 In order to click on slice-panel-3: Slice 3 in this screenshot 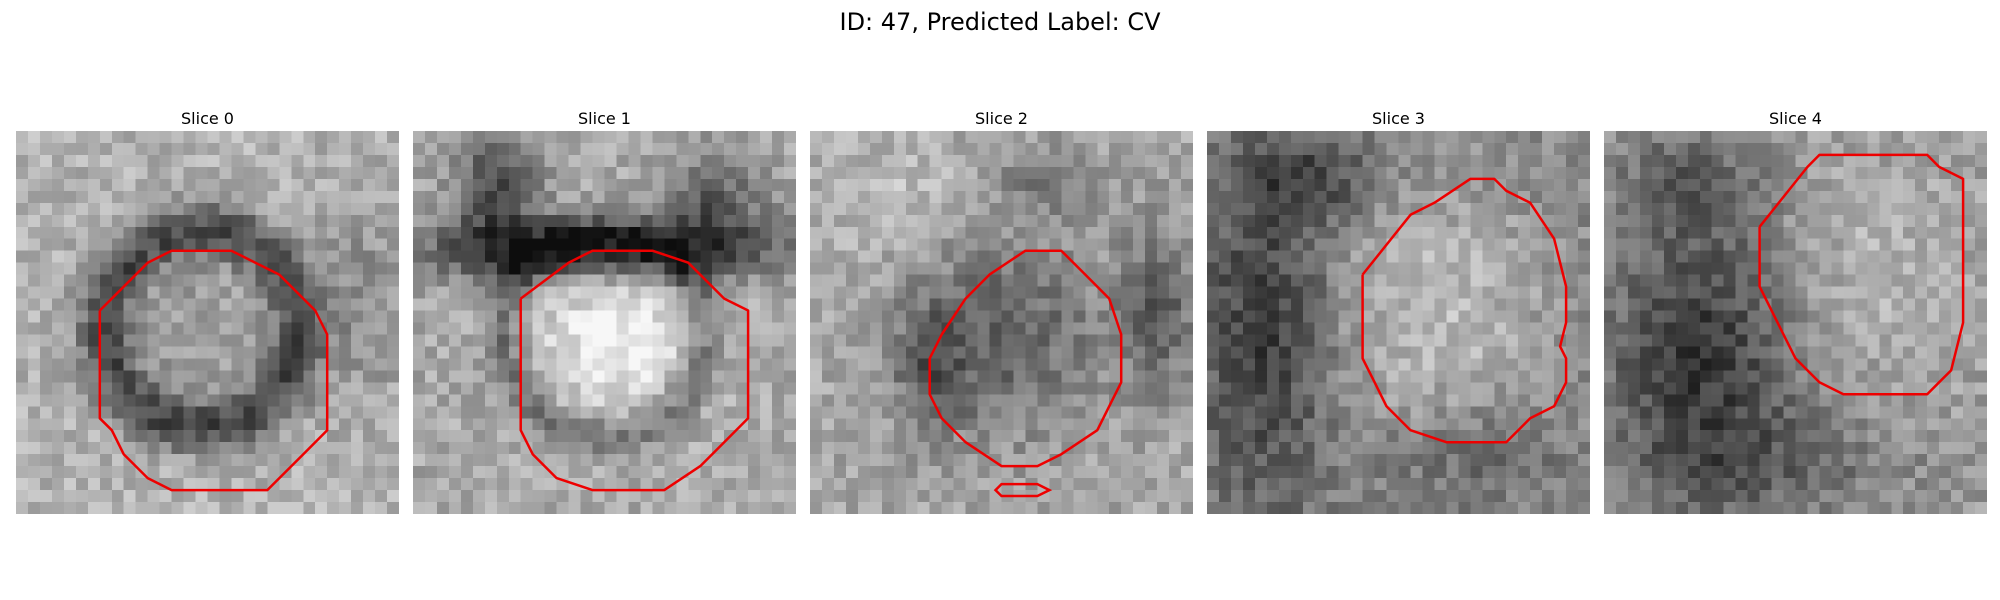, I will do `click(1398, 311)`.